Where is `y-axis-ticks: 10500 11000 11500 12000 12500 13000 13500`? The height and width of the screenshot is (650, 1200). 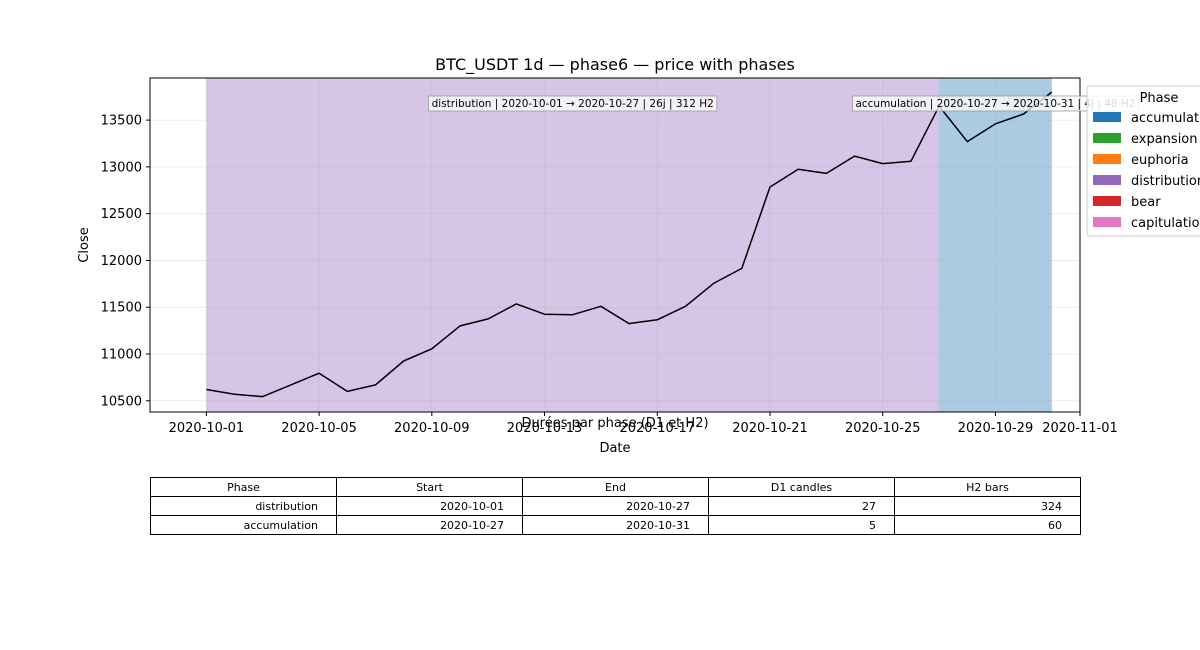
y-axis-ticks: 10500 11000 11500 12000 12500 13000 13500 is located at coordinates (125, 261).